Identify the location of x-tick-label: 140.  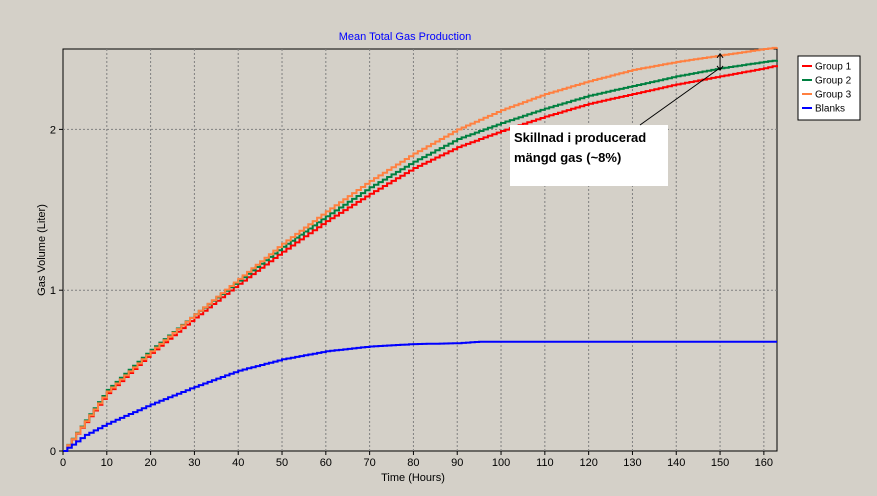
(676, 463).